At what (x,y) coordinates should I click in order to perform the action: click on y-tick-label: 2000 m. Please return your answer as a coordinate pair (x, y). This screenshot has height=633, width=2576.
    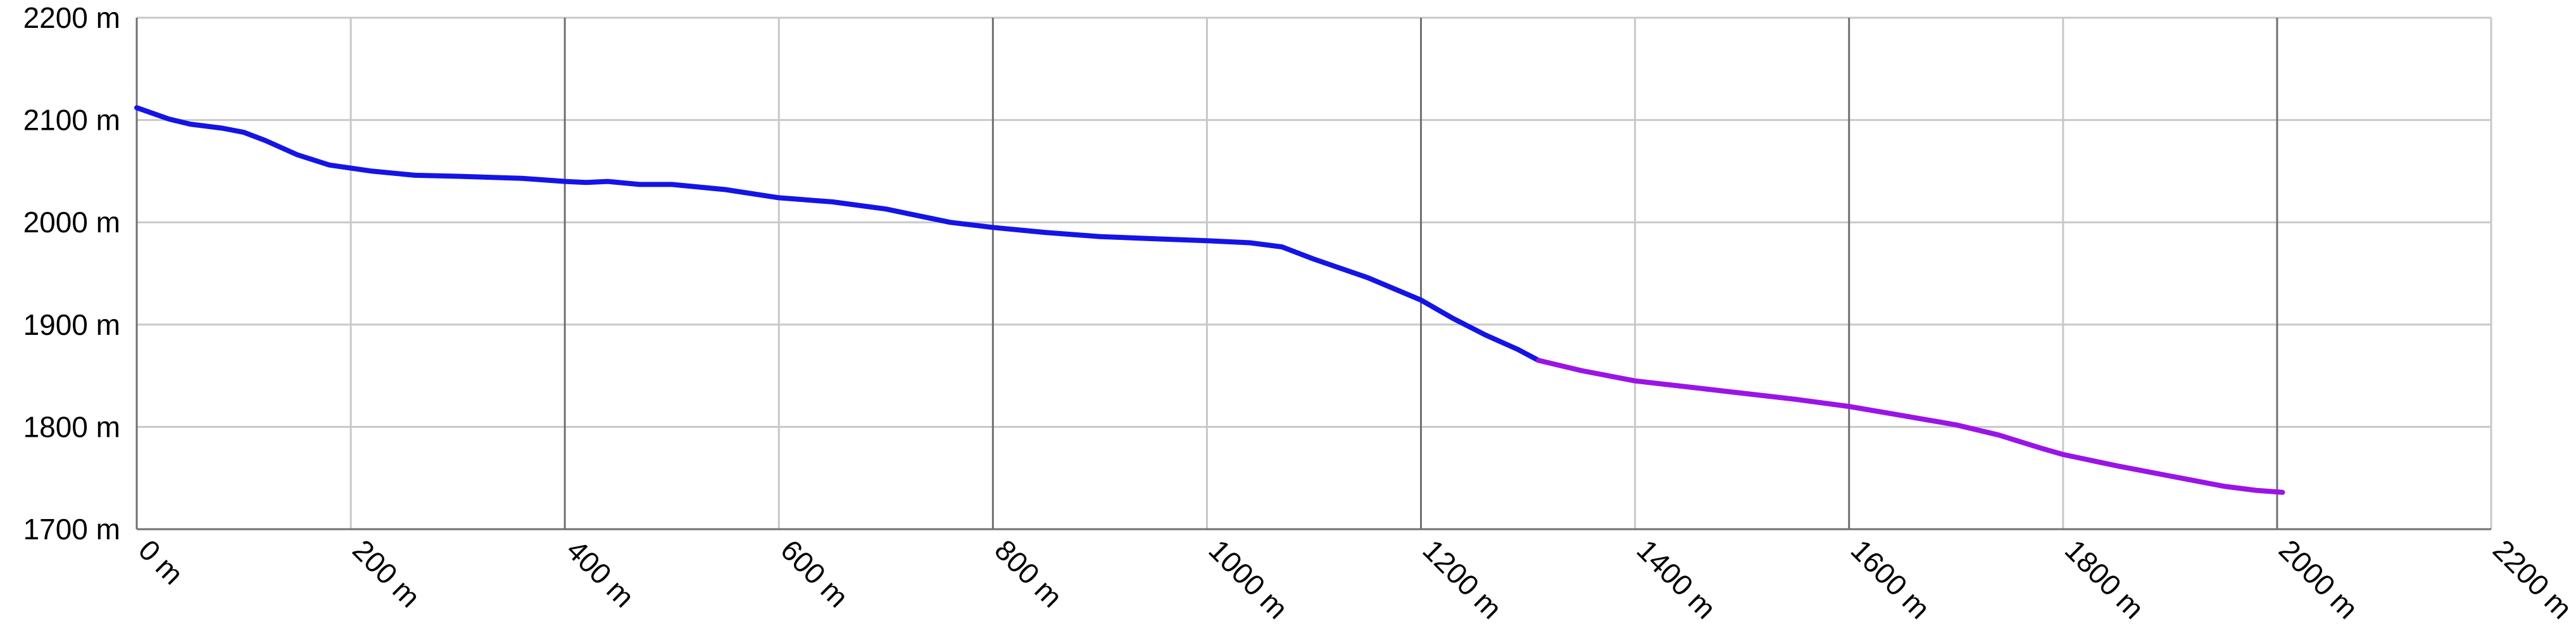
    Looking at the image, I should click on (71, 223).